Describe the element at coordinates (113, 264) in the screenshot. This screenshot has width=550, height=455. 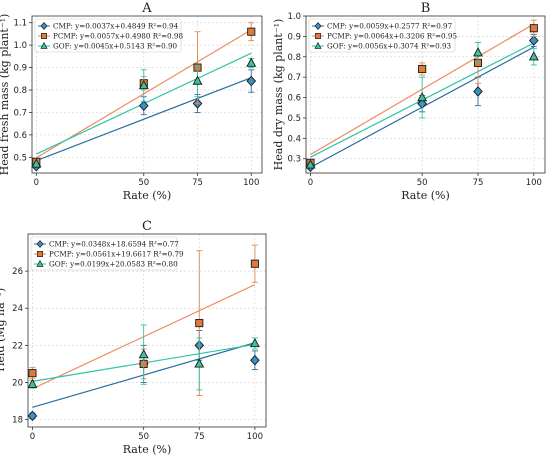
I see `legend-label-gof: GOF: y=0.0199x+20.0583 R²=0.80` at that location.